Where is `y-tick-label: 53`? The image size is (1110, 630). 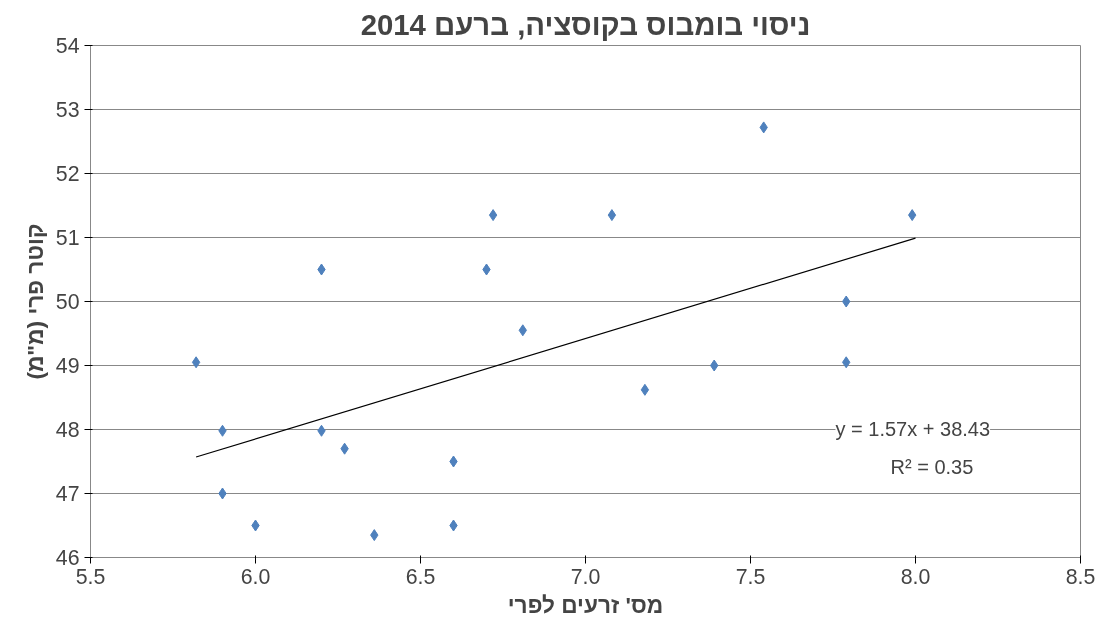
y-tick-label: 53 is located at coordinates (67, 110).